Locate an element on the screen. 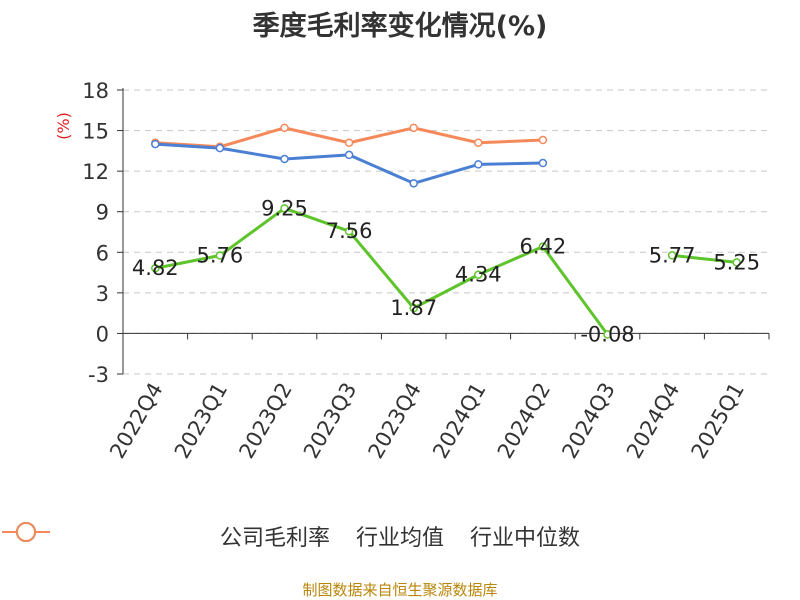 This screenshot has width=800, height=600. data-label: 5.76 is located at coordinates (220, 256).